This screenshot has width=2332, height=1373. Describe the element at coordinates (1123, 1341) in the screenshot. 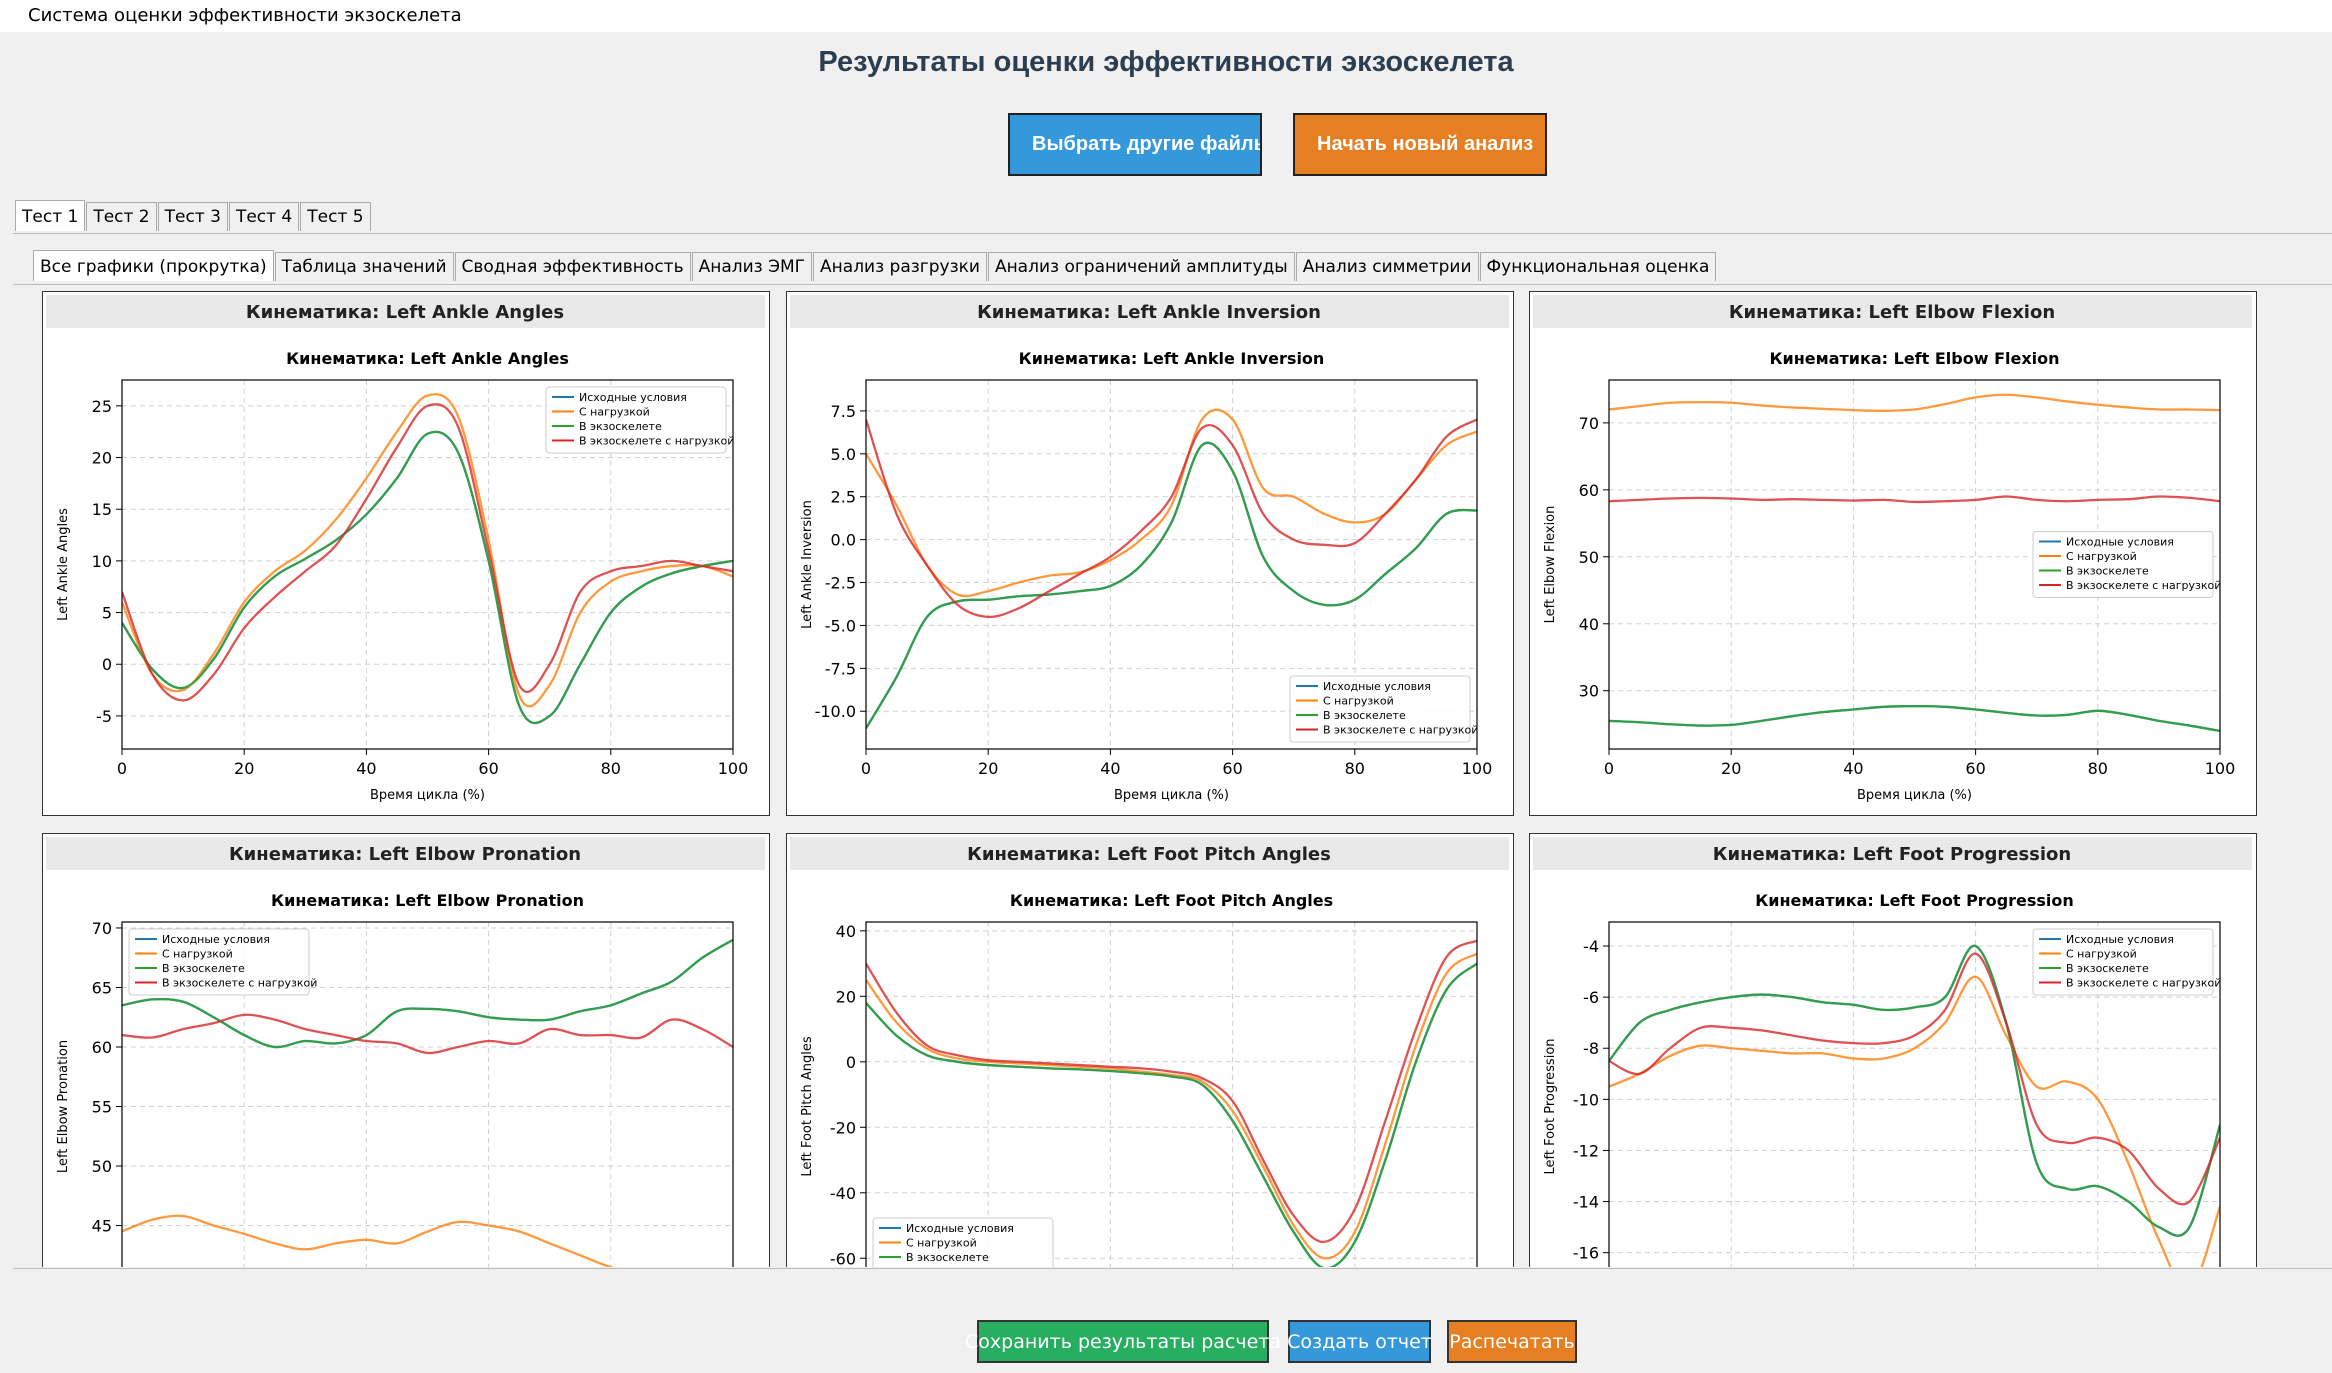

I see `save-button: Сохранить результаты расчета` at that location.